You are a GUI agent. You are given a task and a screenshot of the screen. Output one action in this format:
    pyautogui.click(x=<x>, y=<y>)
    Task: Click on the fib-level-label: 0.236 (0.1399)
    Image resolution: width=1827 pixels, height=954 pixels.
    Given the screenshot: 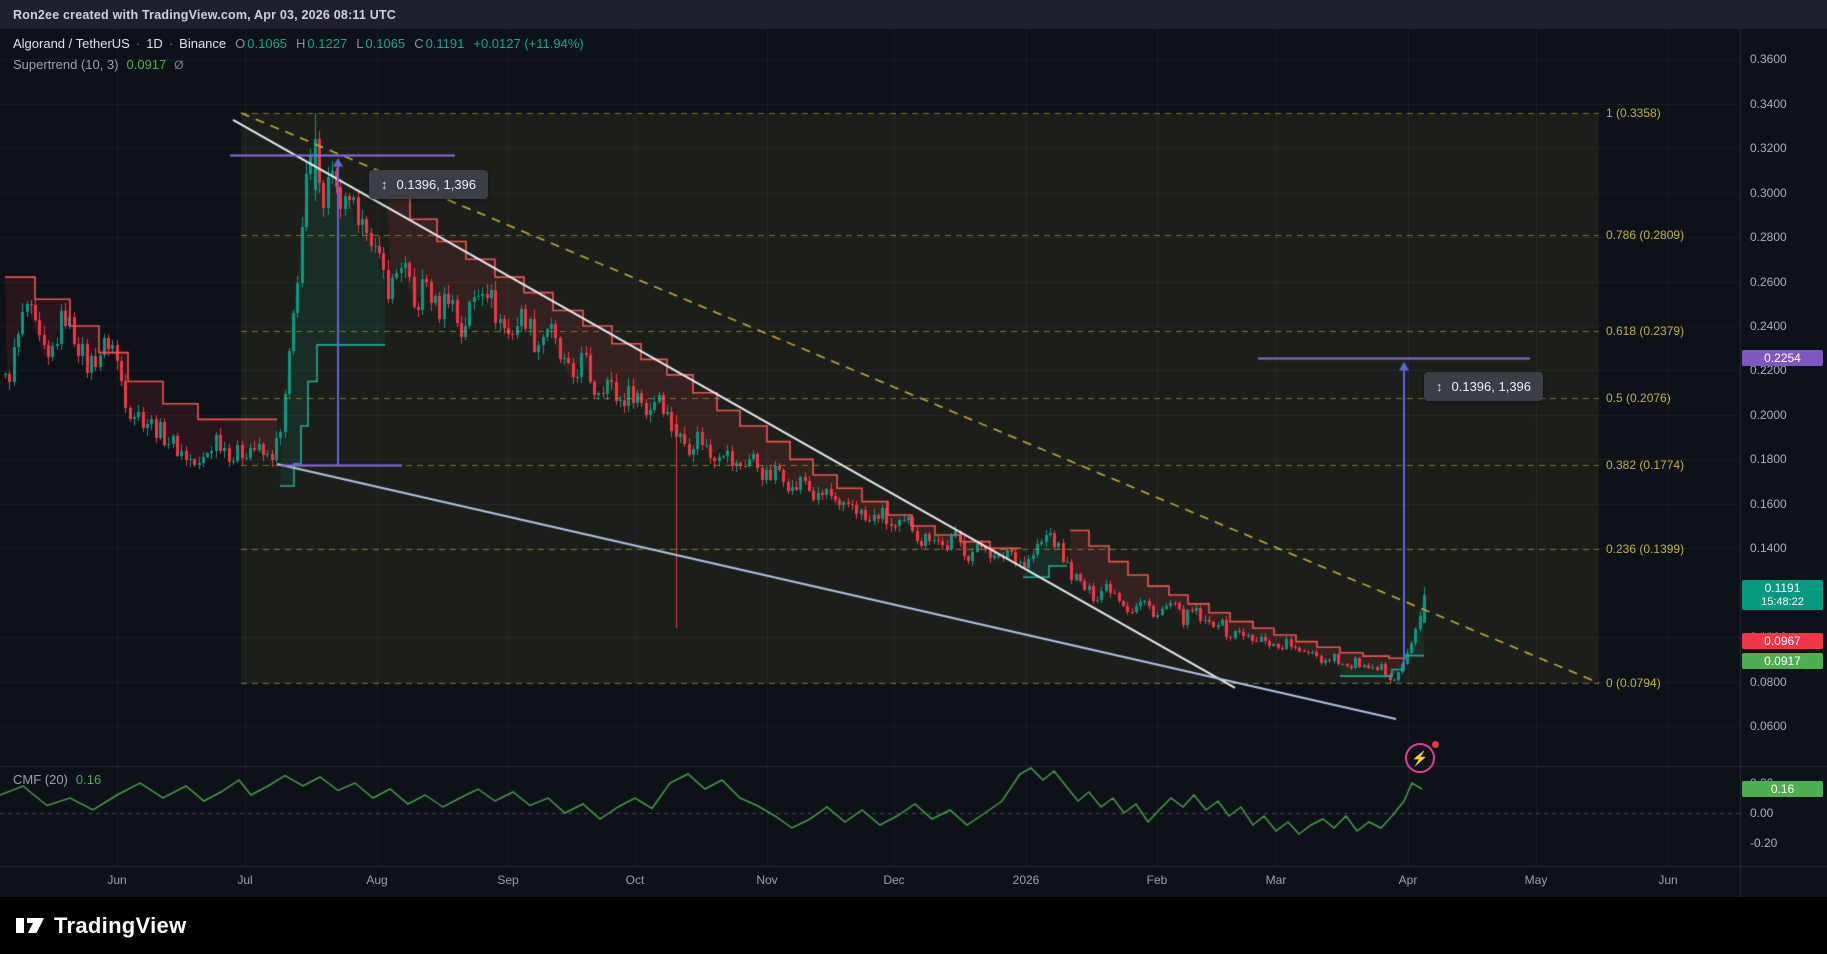 What is the action you would take?
    pyautogui.click(x=1645, y=548)
    